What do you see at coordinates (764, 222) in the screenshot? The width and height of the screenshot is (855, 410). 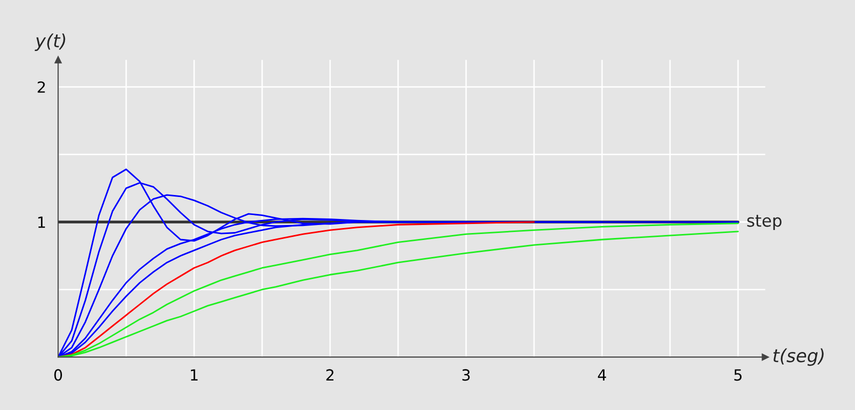 I see `series-label: step` at bounding box center [764, 222].